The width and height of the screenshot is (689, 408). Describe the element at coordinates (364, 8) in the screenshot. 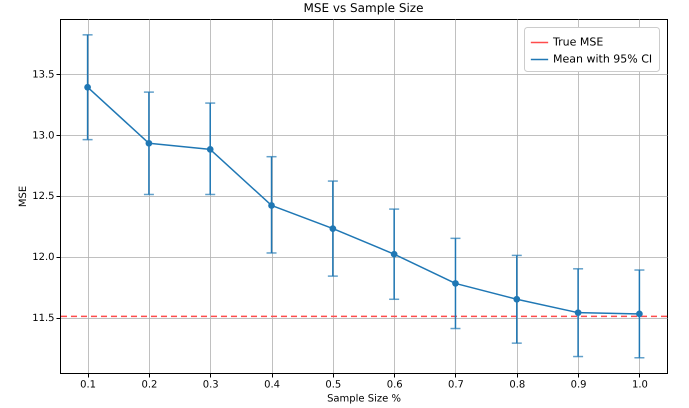

I see `chart-title: MSE vs Sample Size` at that location.